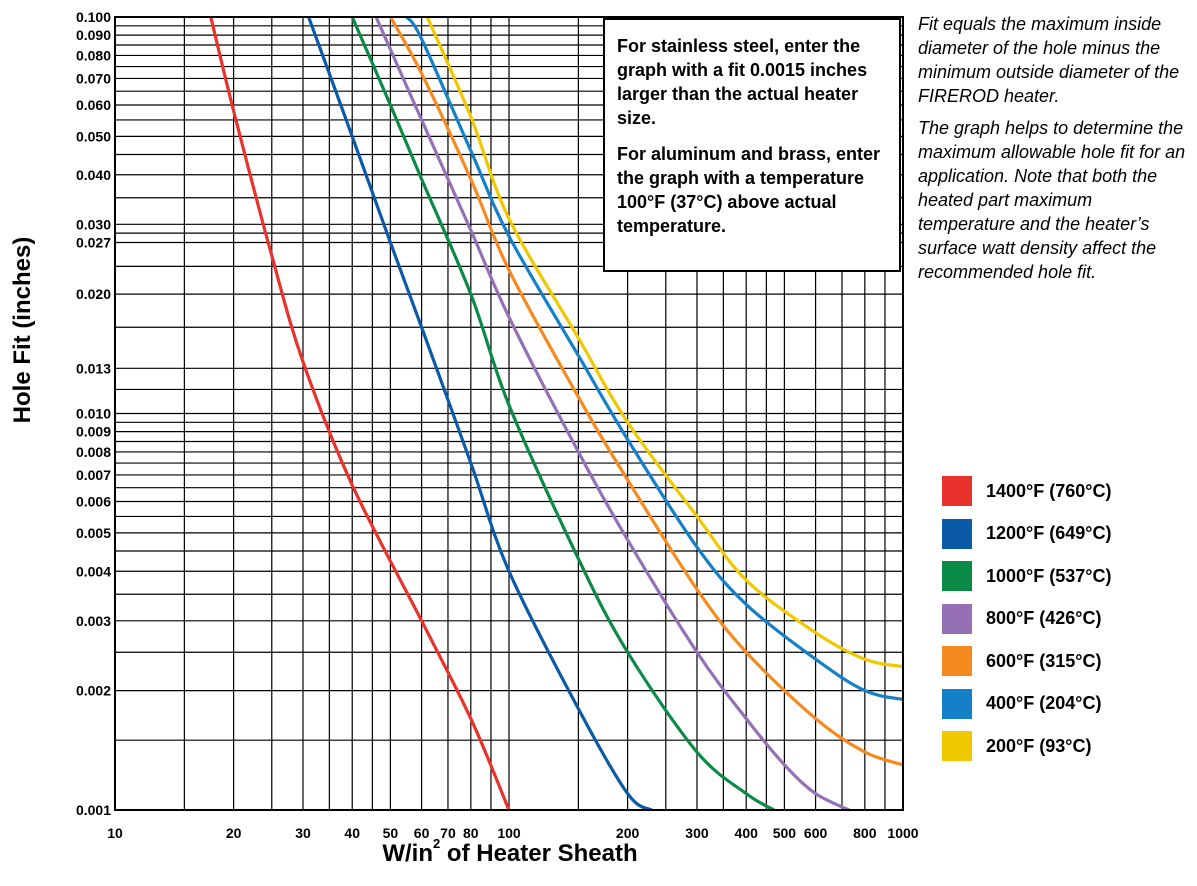  I want to click on legend-label: 200°F (93°C), so click(1039, 745).